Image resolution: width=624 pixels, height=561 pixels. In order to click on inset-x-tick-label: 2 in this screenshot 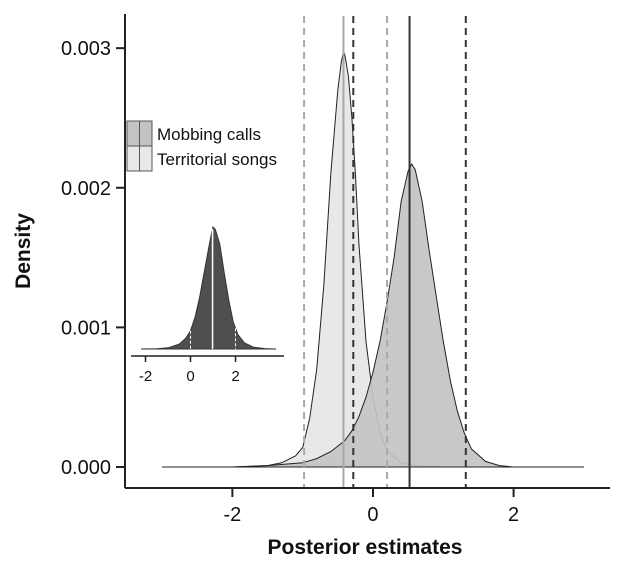, I will do `click(235, 376)`.